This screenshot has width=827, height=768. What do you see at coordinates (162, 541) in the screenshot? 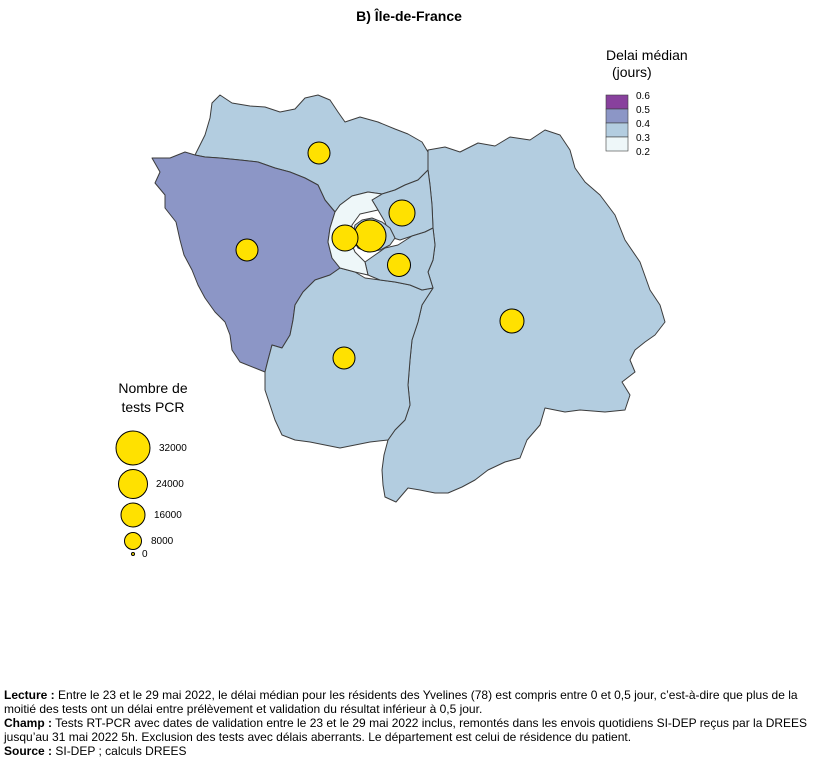
I see `size-legend-label-8000: 8000` at bounding box center [162, 541].